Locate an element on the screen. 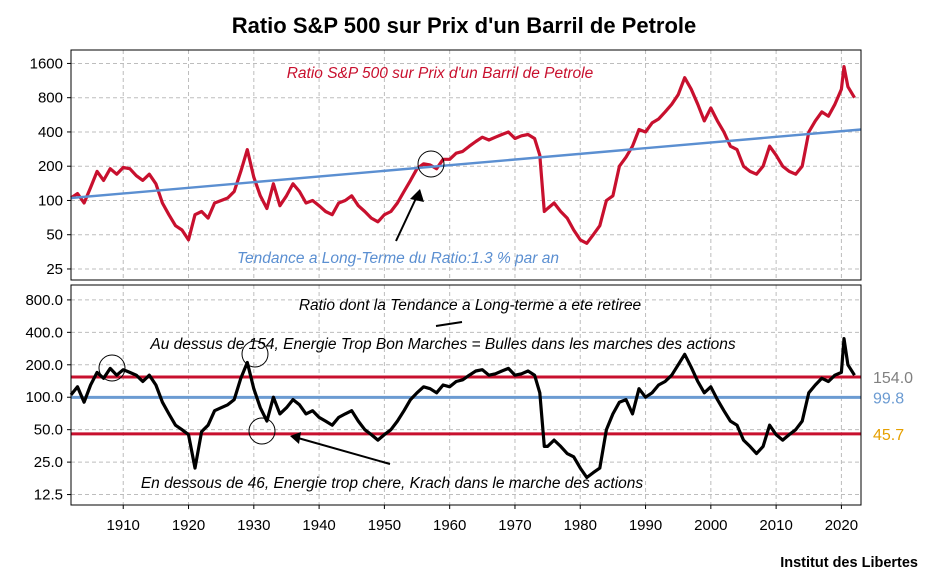  y-tick-label: 400 is located at coordinates (50, 132).